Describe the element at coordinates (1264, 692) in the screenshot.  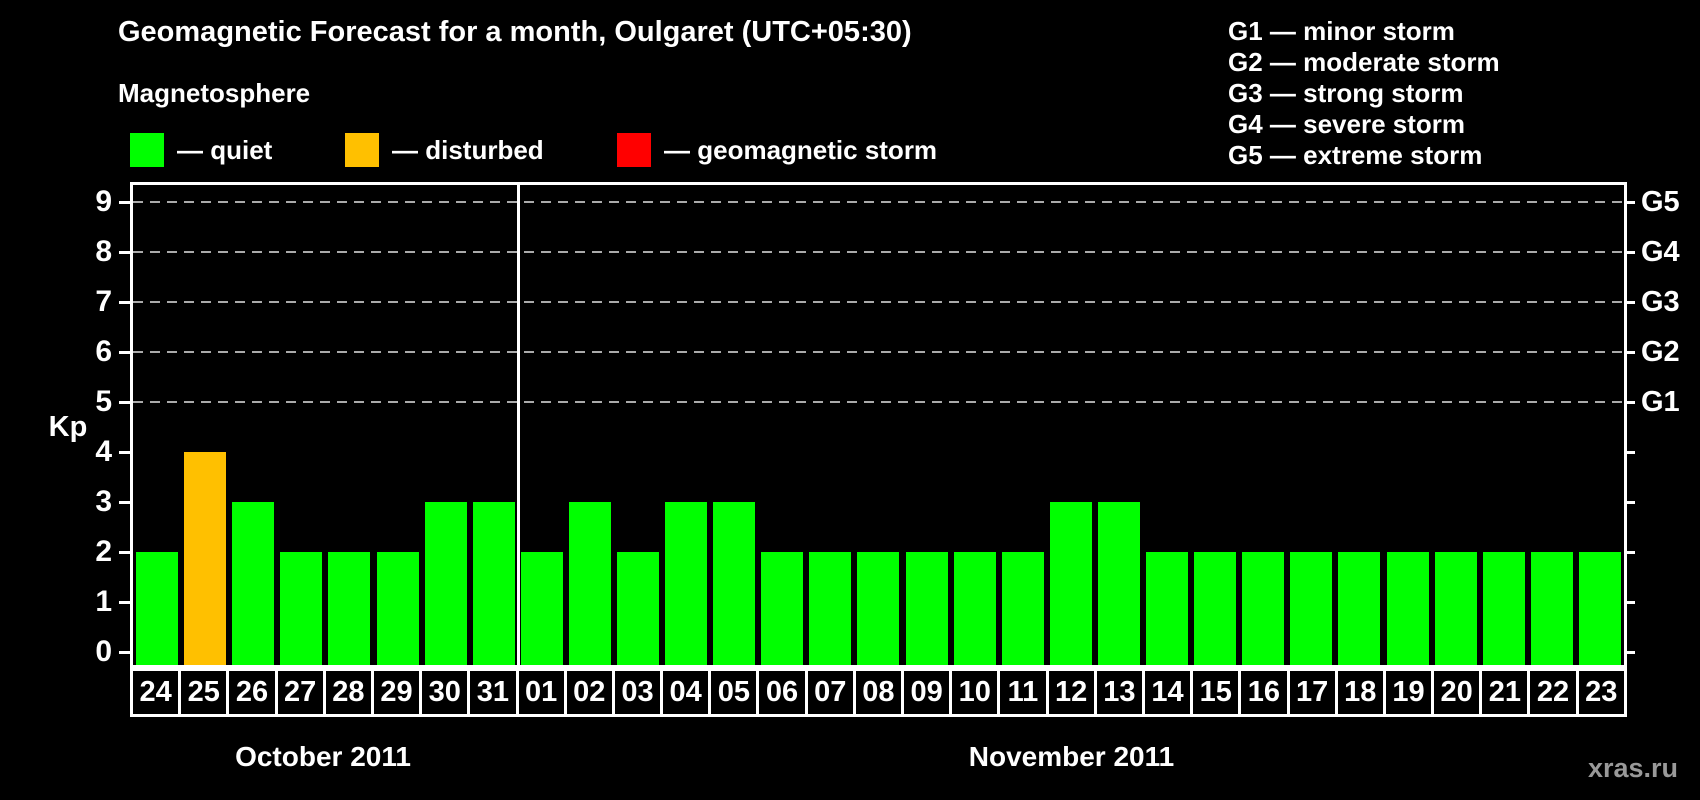
I see `day-label: 16` at that location.